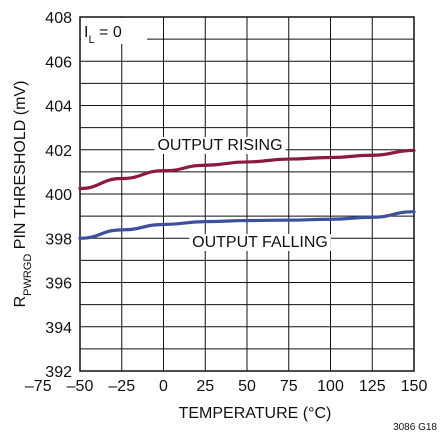 The width and height of the screenshot is (443, 436). I want to click on legend-box: IL = 0, so click(114, 32).